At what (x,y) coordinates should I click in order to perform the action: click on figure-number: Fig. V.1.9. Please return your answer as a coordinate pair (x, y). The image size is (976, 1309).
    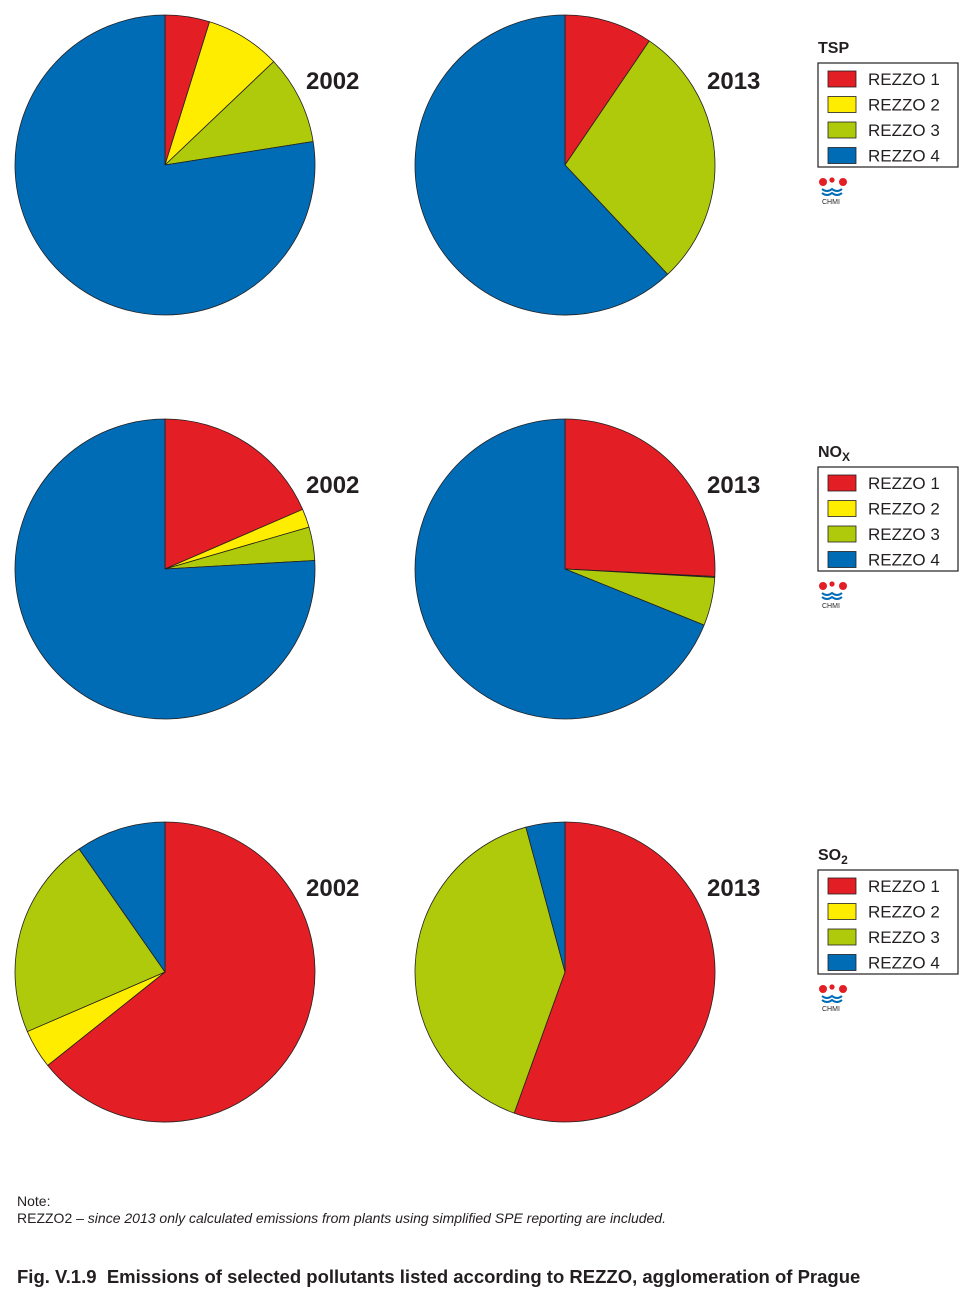
    Looking at the image, I should click on (57, 1276).